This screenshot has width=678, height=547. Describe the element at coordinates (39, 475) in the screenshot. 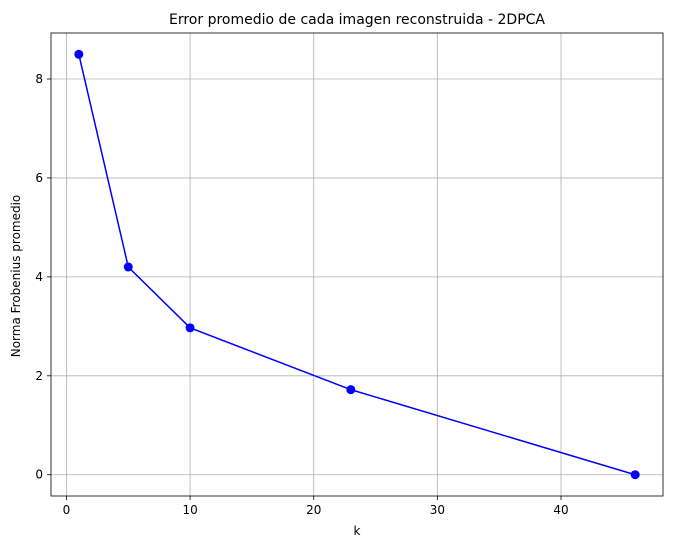

I see `y-tick-label: 0` at that location.